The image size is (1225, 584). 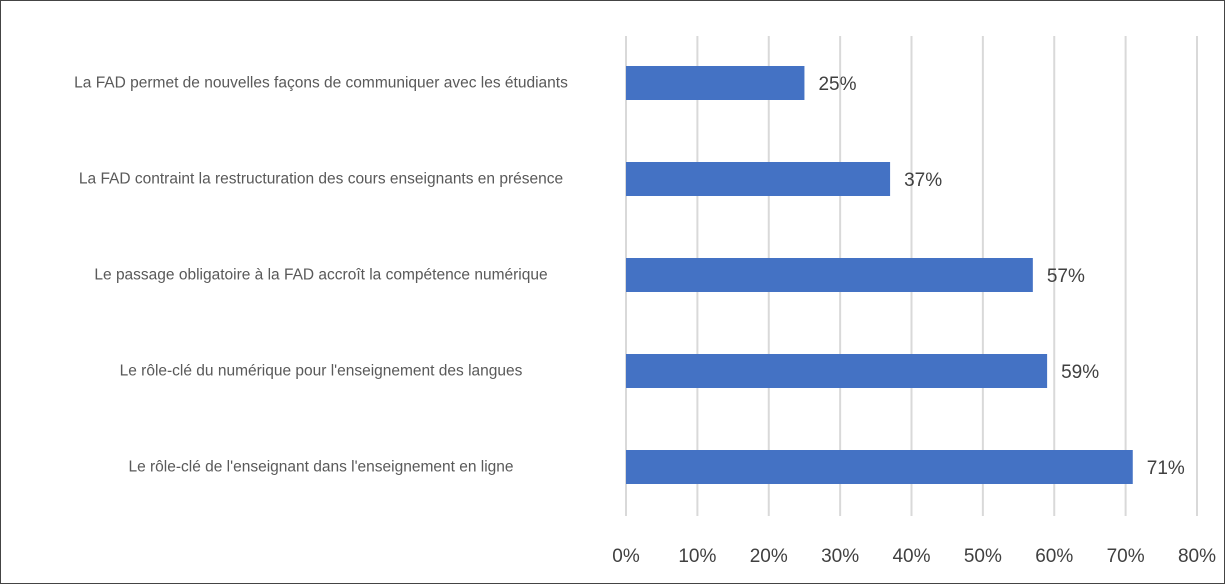 What do you see at coordinates (923, 180) in the screenshot?
I see `value-label: 37%` at bounding box center [923, 180].